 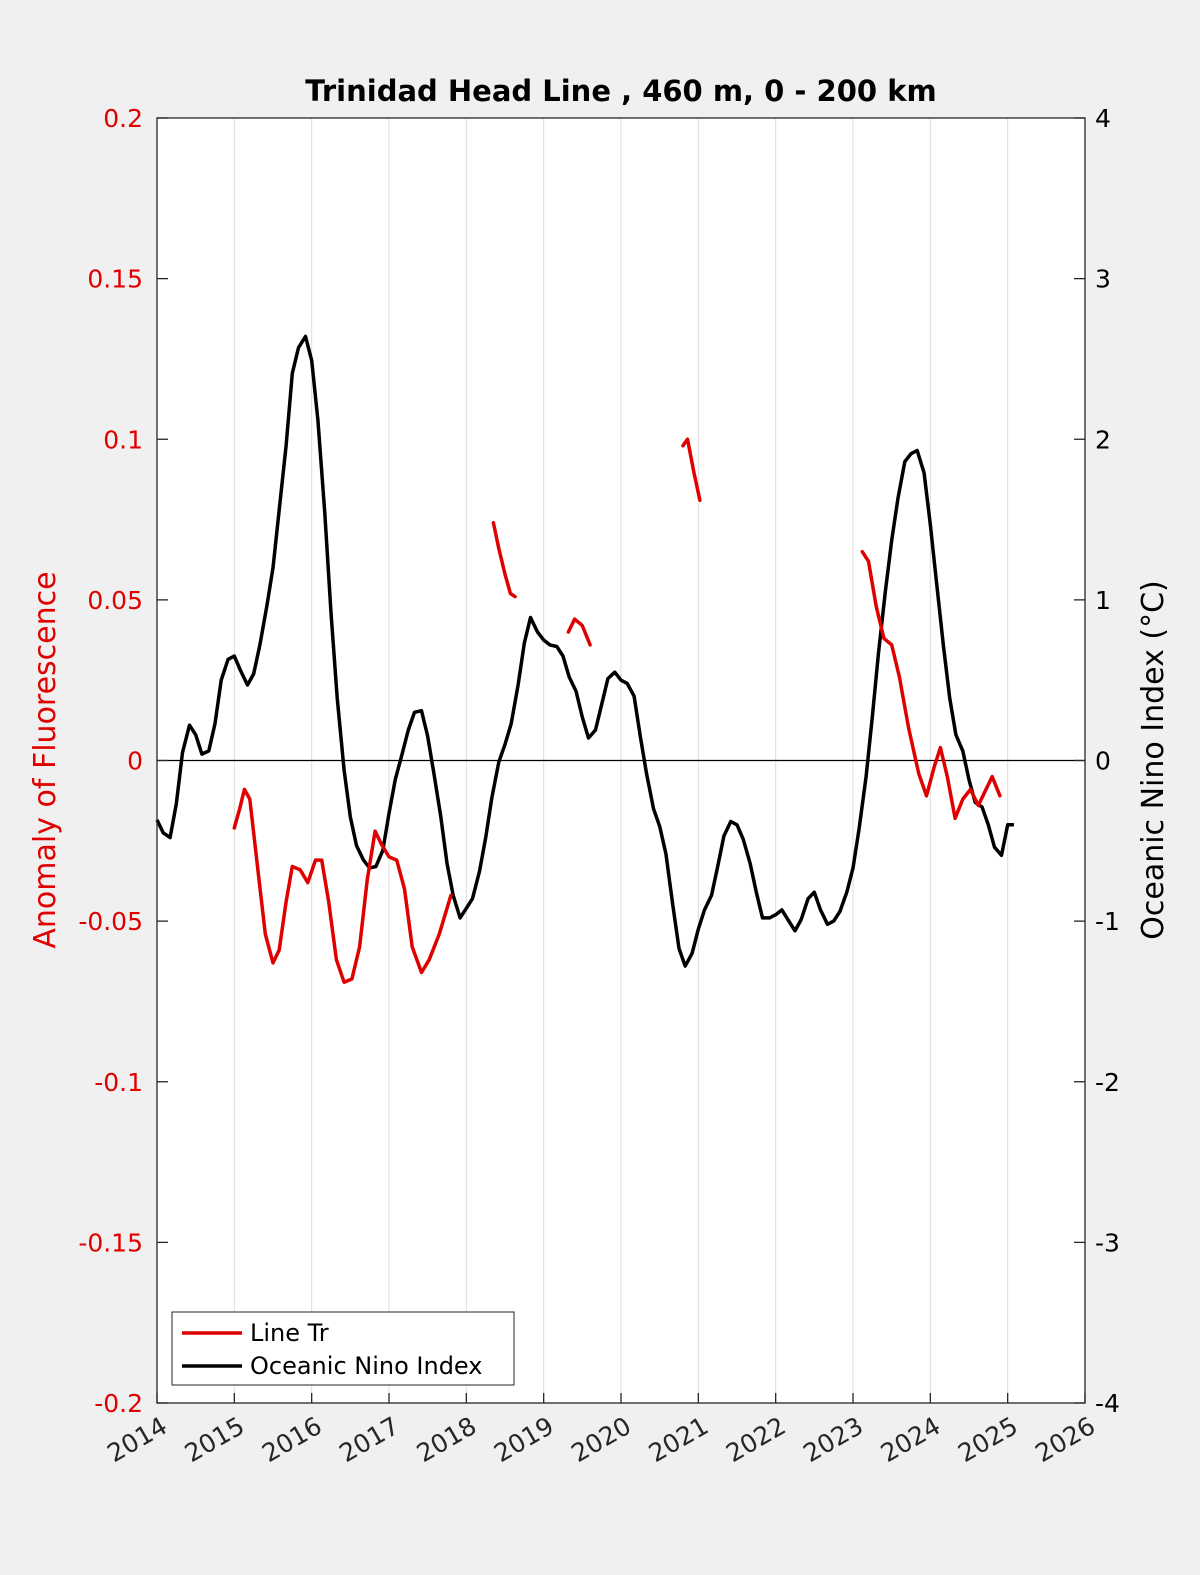 What do you see at coordinates (1103, 118) in the screenshot?
I see `y-right-tick-label: 4` at bounding box center [1103, 118].